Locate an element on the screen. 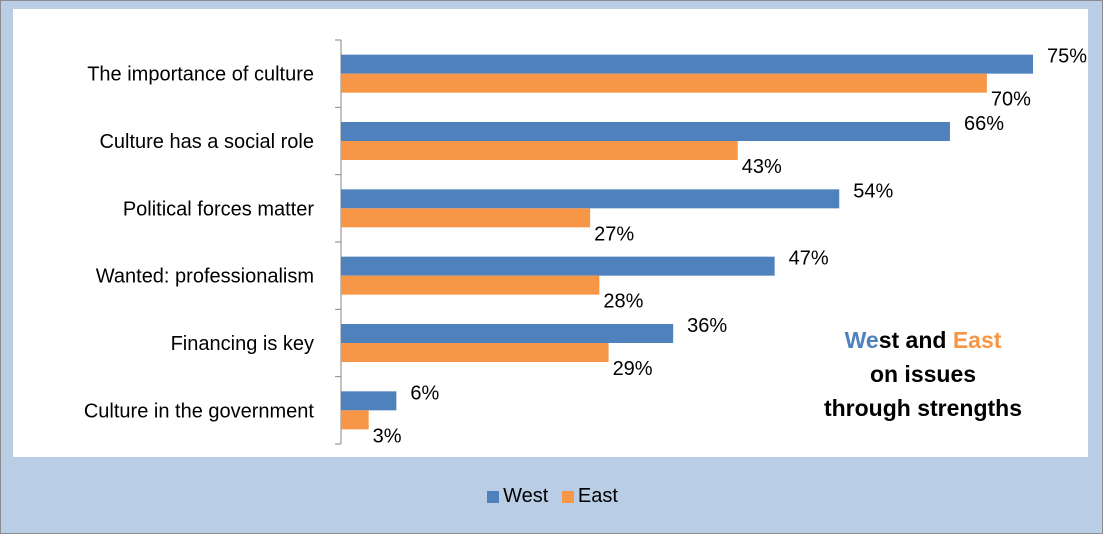 The height and width of the screenshot is (535, 1103). annotation-middle-fragment: st and is located at coordinates (915, 340).